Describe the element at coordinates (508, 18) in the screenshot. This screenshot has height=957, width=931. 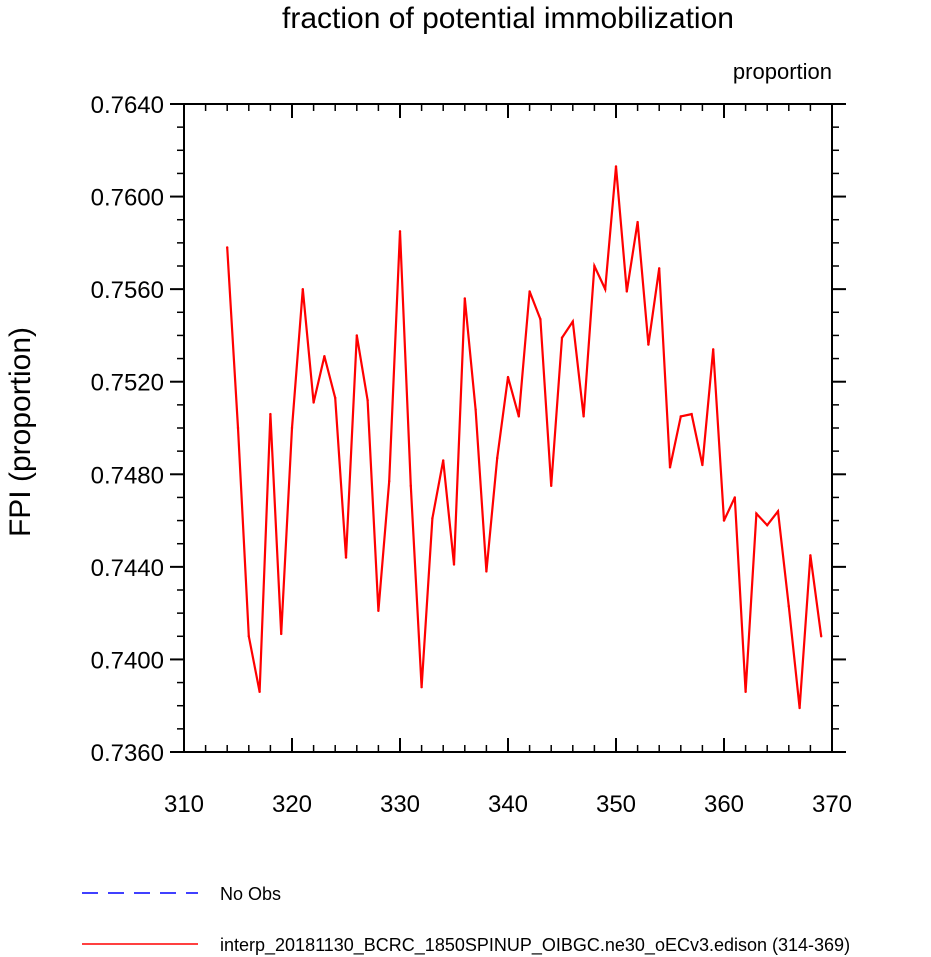
I see `chart-title: fraction of potential immobilization` at that location.